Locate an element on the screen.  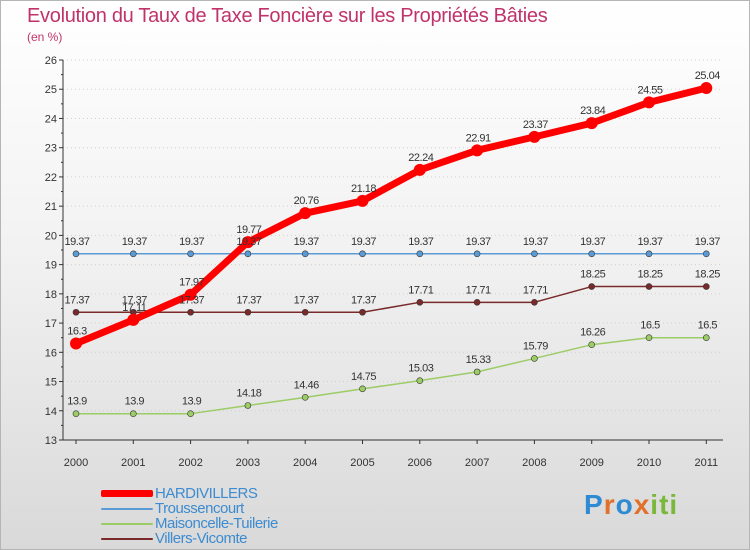
legend-label: HARDIVILLERS is located at coordinates (206, 493).